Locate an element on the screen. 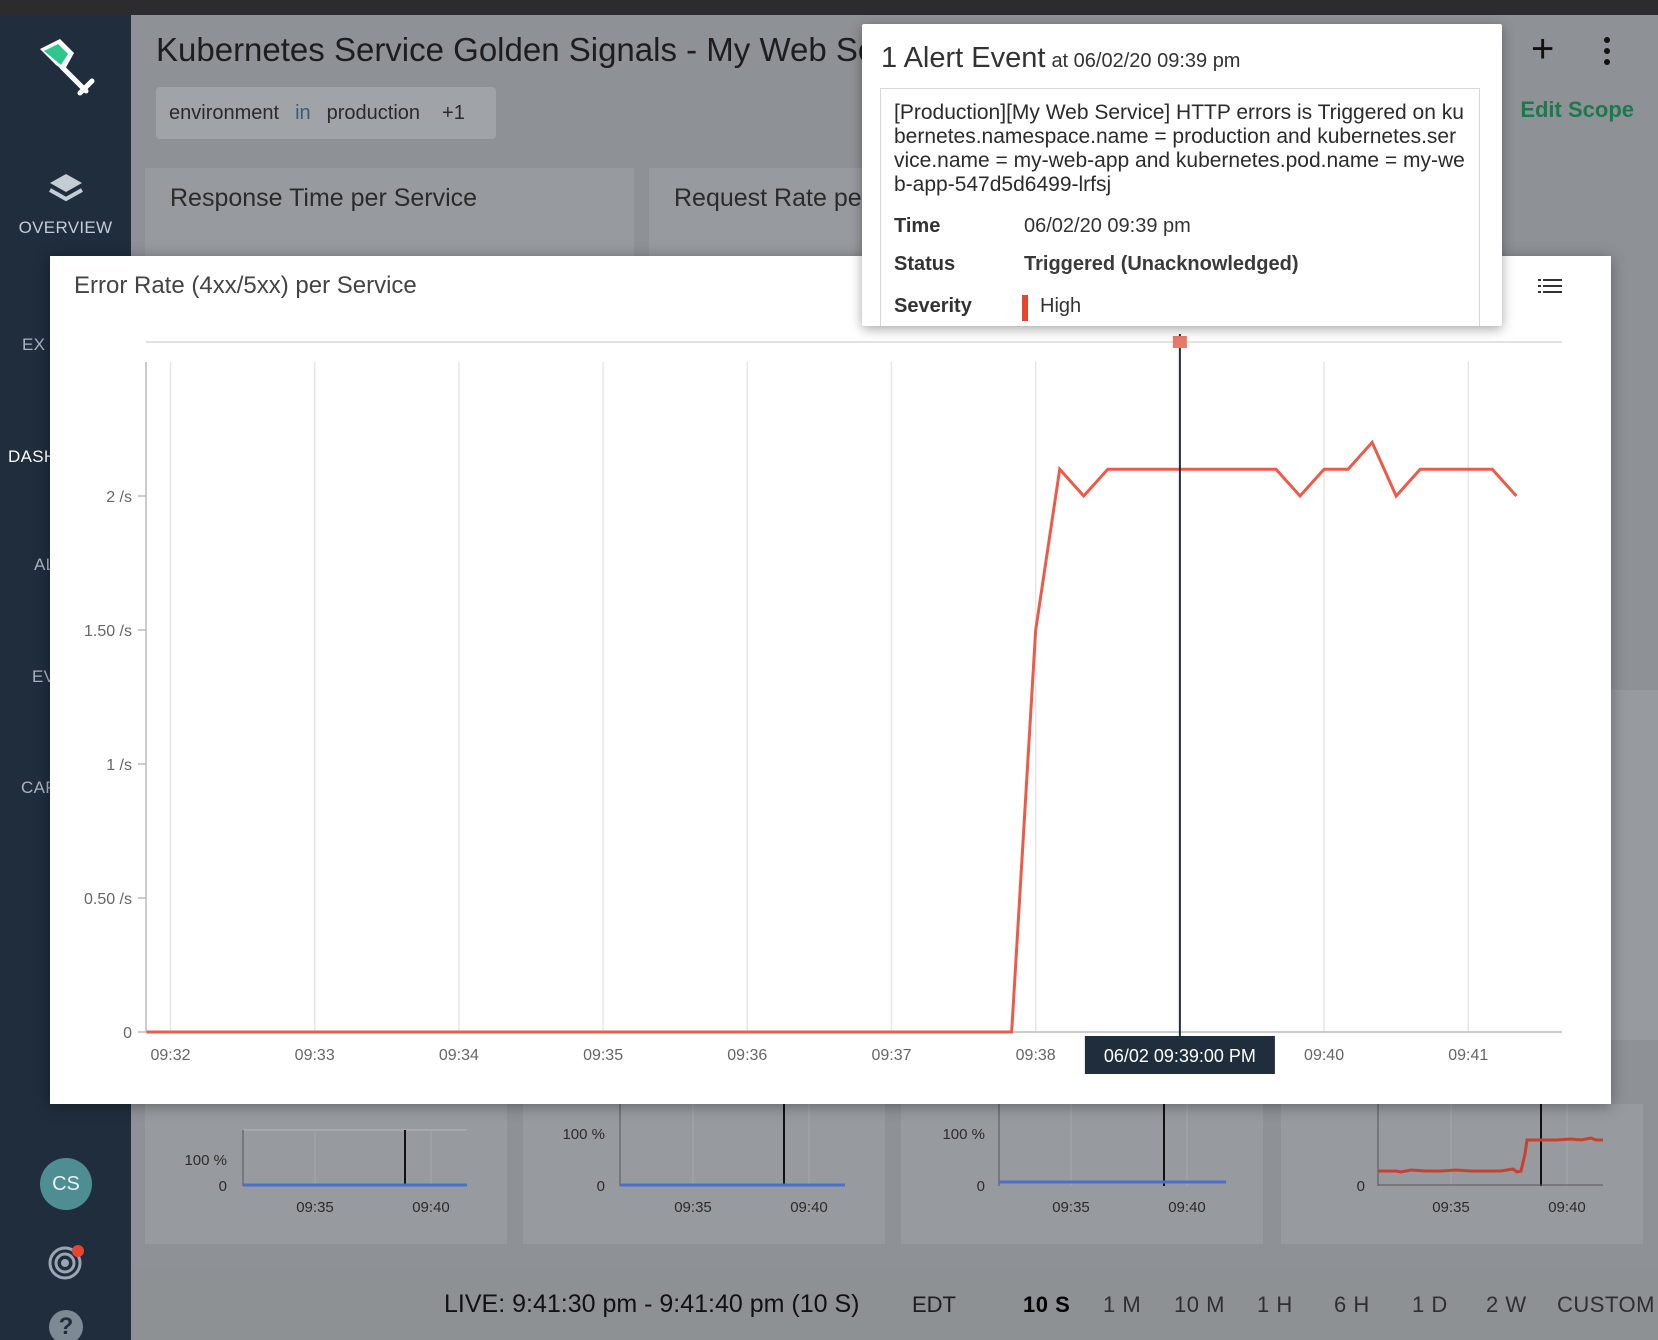 The width and height of the screenshot is (1658, 1340). mini-chart-3-ytop: 100 % is located at coordinates (963, 1134).